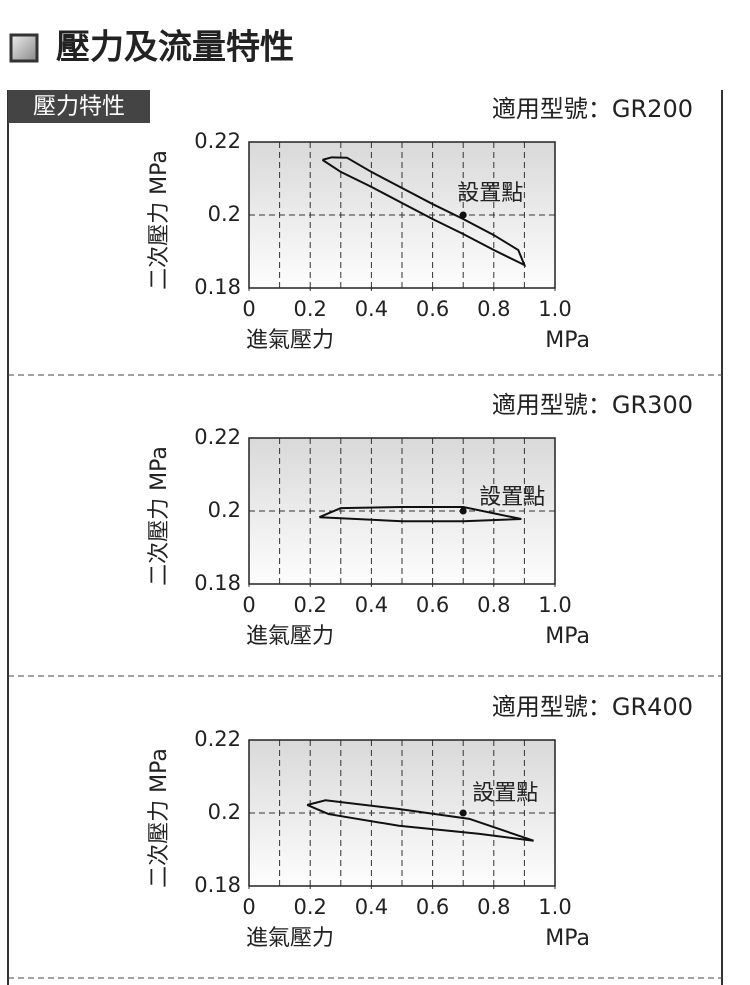  I want to click on page-title: 壓力及流量特性, so click(175, 48).